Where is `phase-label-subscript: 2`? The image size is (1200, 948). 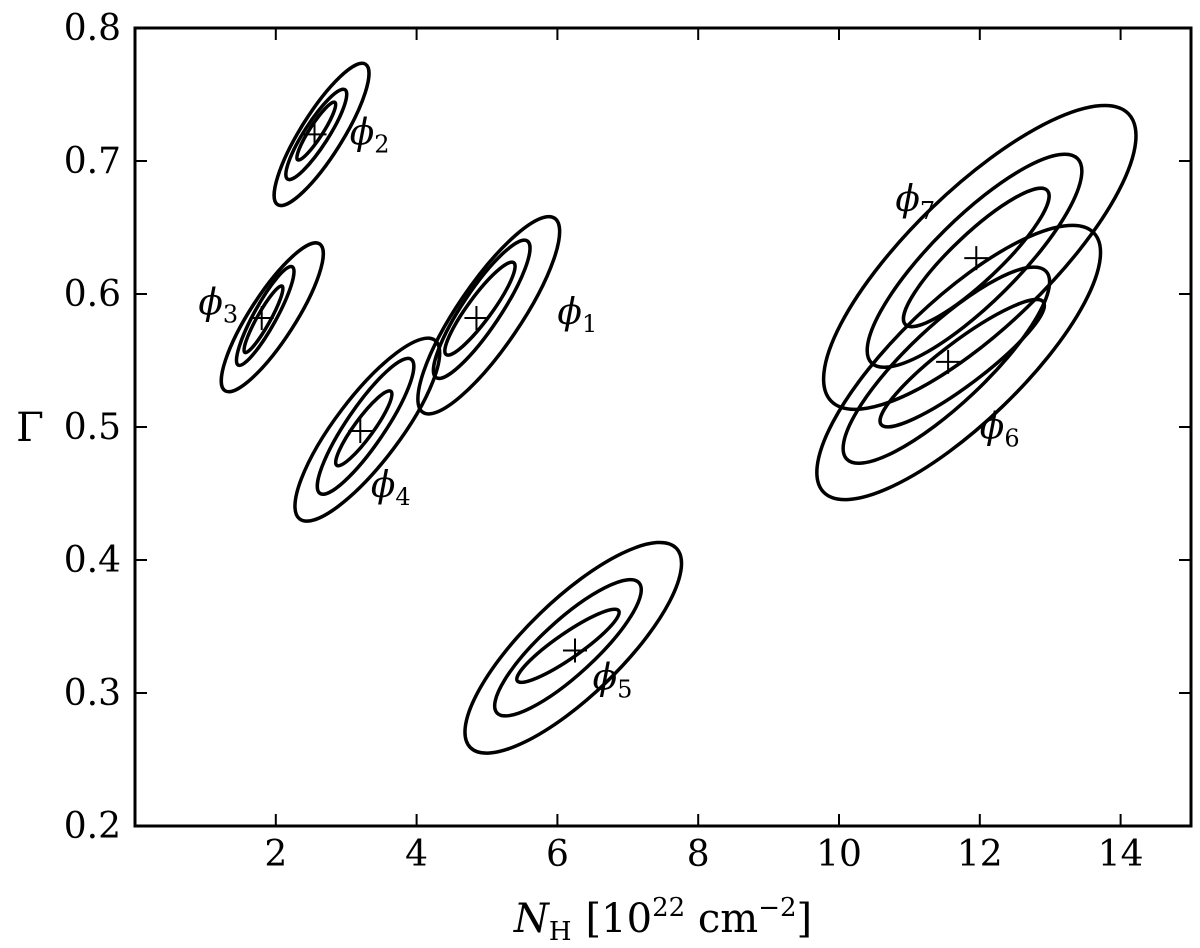
phase-label-subscript: 2 is located at coordinates (381, 144).